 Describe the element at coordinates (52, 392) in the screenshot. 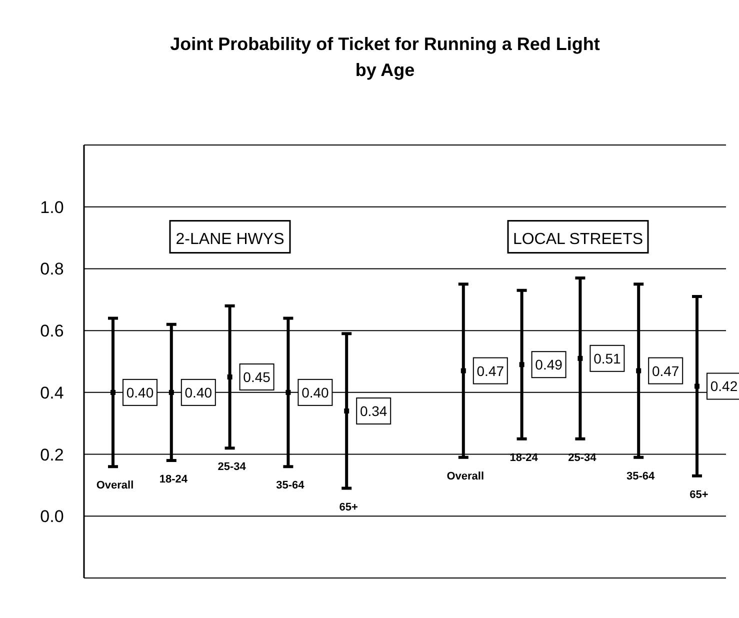

I see `y-tick-label: 0.4` at that location.